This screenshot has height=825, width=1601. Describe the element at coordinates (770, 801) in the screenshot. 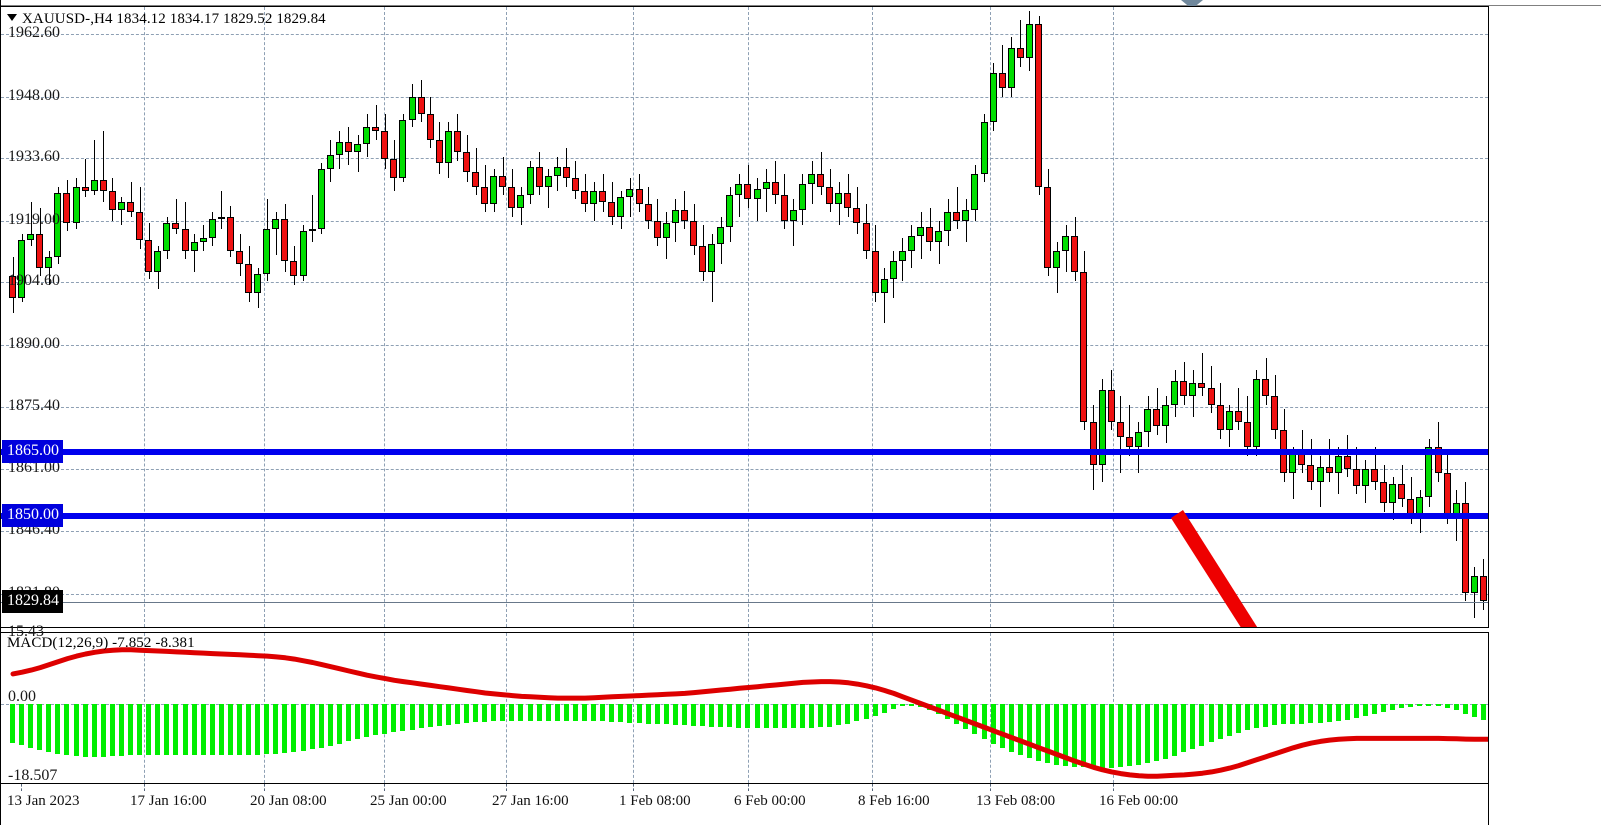

I see `time-axis-label: 6 Feb 00:00` at that location.